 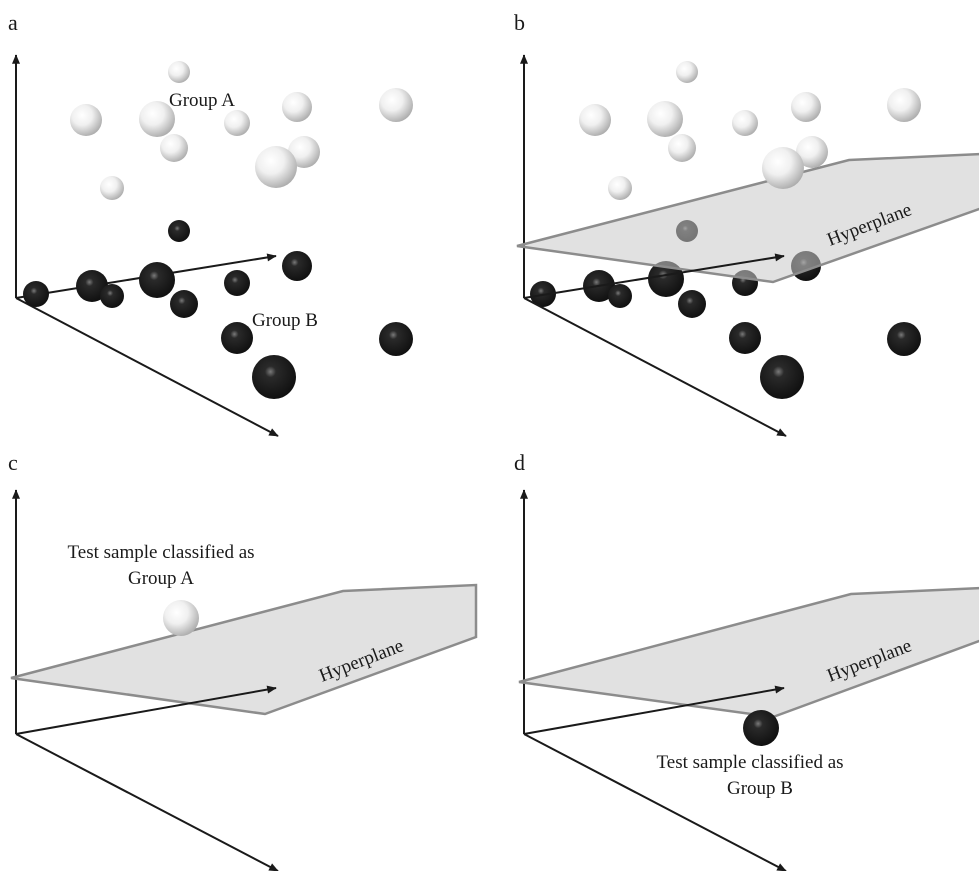 I want to click on panel-d-label: d, so click(x=519, y=462).